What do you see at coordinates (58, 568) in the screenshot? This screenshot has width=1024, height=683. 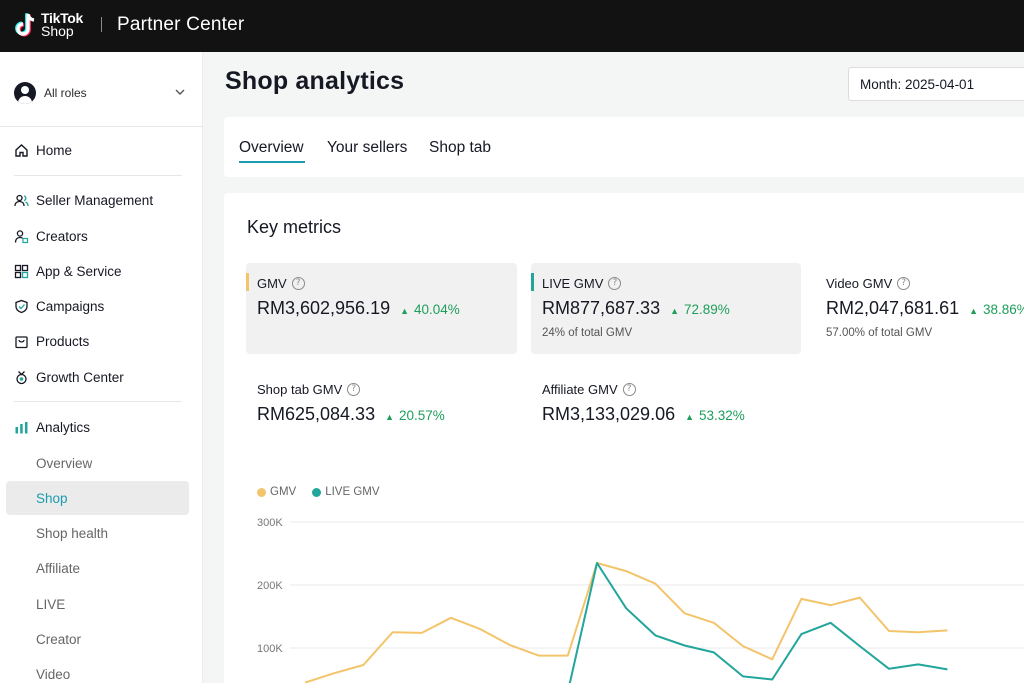 I see `sidebar-subitem-affiliate: Affiliate` at bounding box center [58, 568].